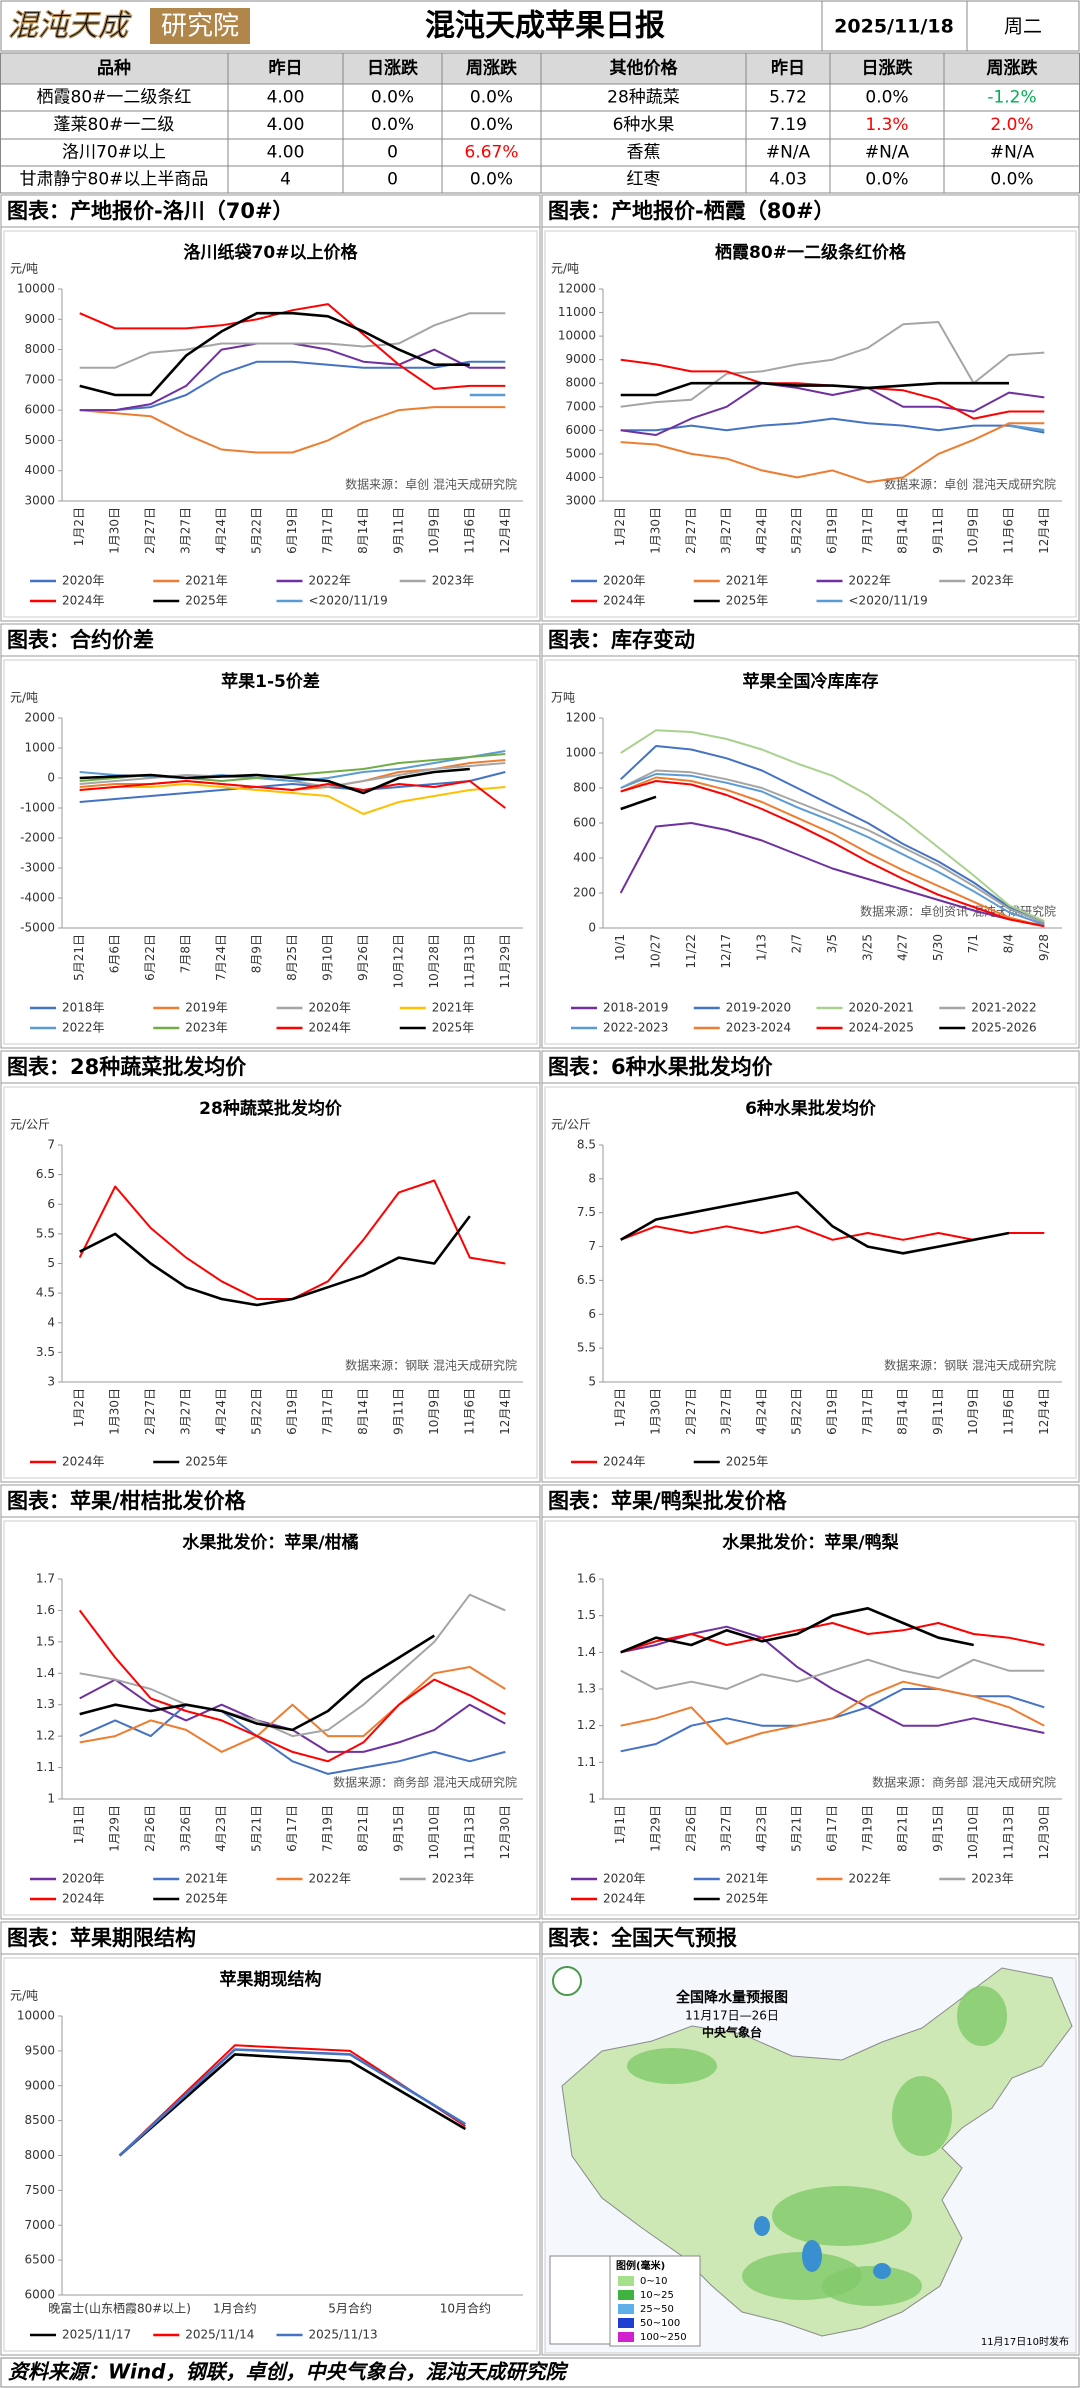 The height and width of the screenshot is (2388, 1080). Describe the element at coordinates (811, 681) in the screenshot. I see `chart-title: 苹果全国冷库库存` at that location.